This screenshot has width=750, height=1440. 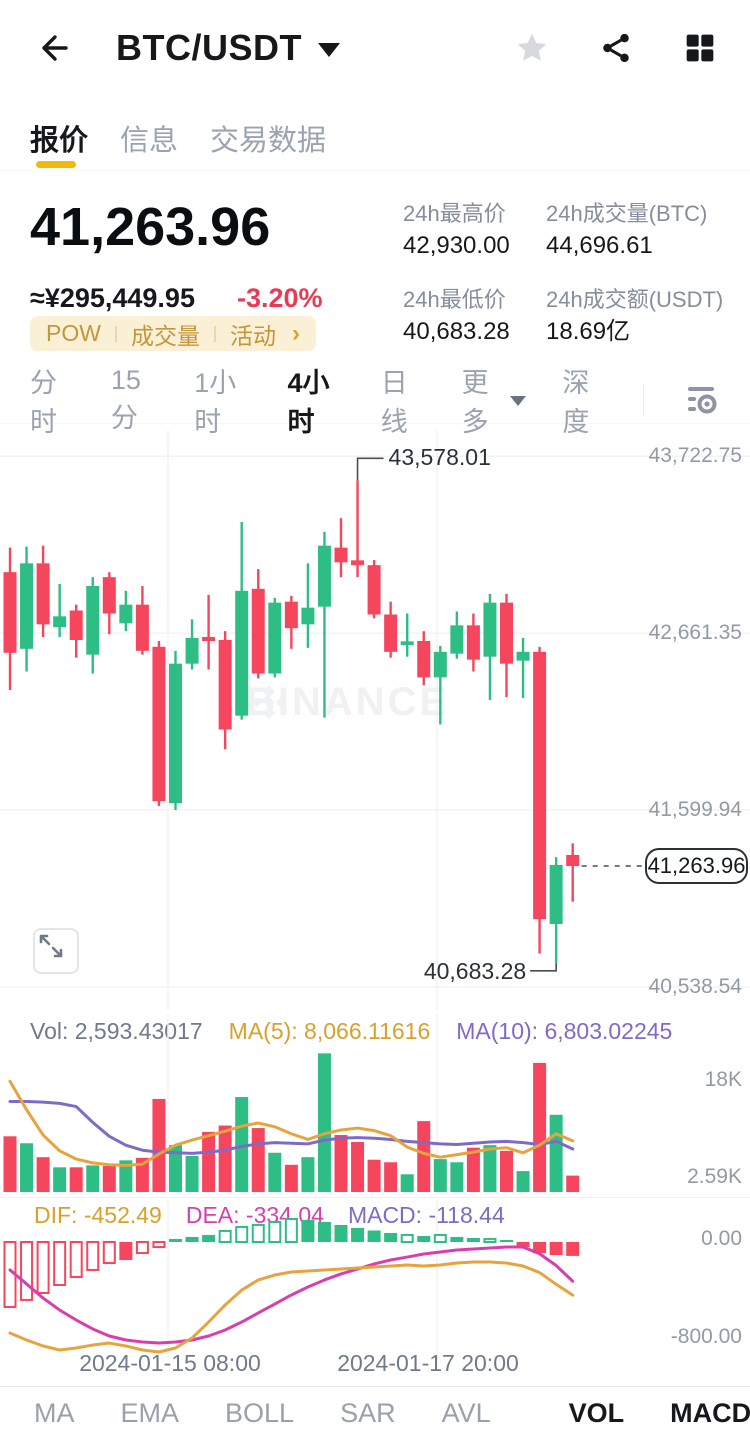 What do you see at coordinates (456, 245) in the screenshot?
I see `stat-value: 42,930.00` at bounding box center [456, 245].